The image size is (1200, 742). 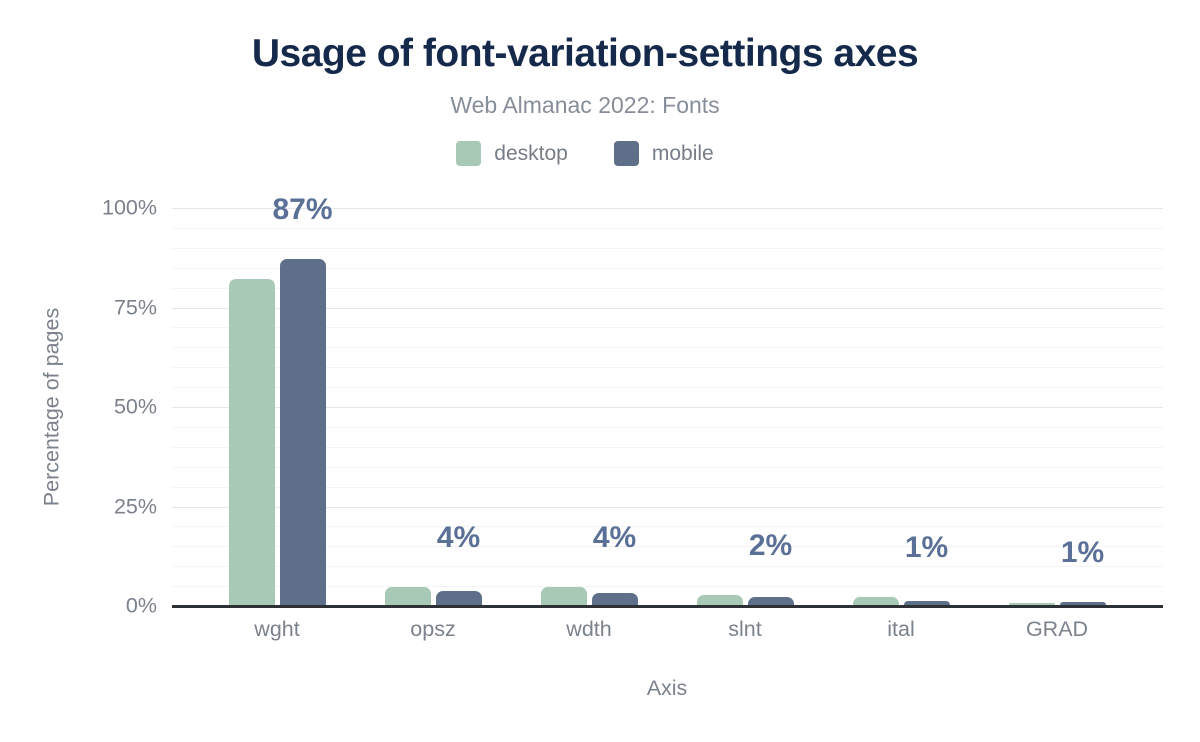 What do you see at coordinates (626, 153) in the screenshot?
I see `legend-swatch-mobile` at bounding box center [626, 153].